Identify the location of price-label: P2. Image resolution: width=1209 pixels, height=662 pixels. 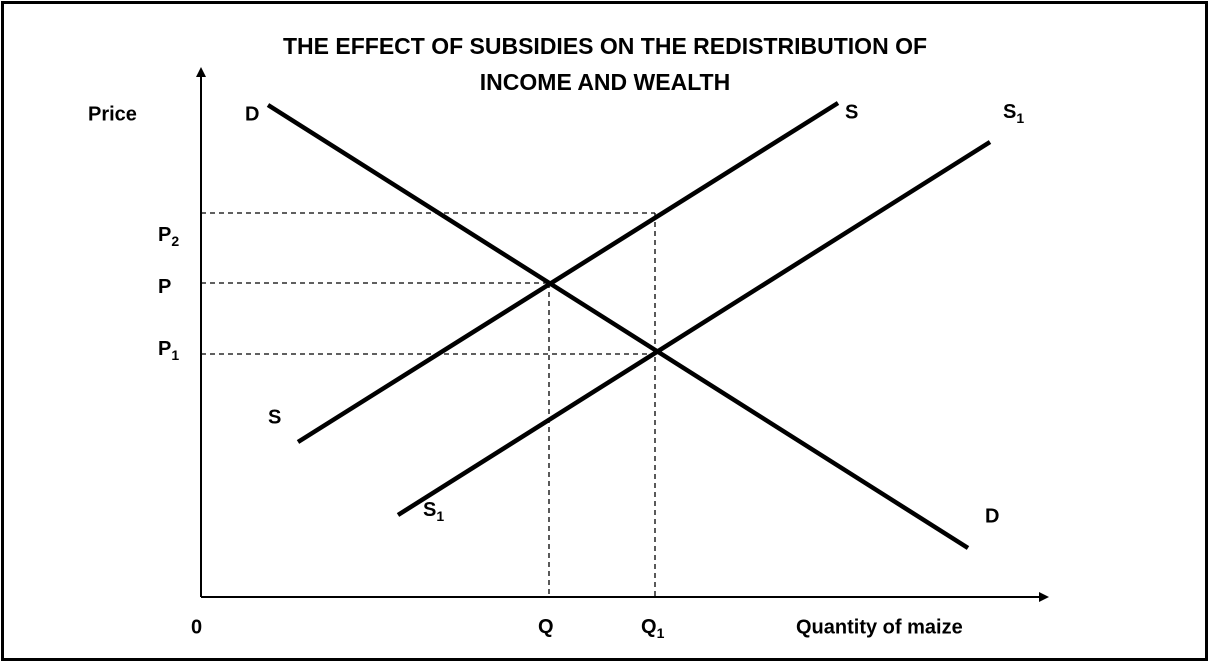
(168, 236).